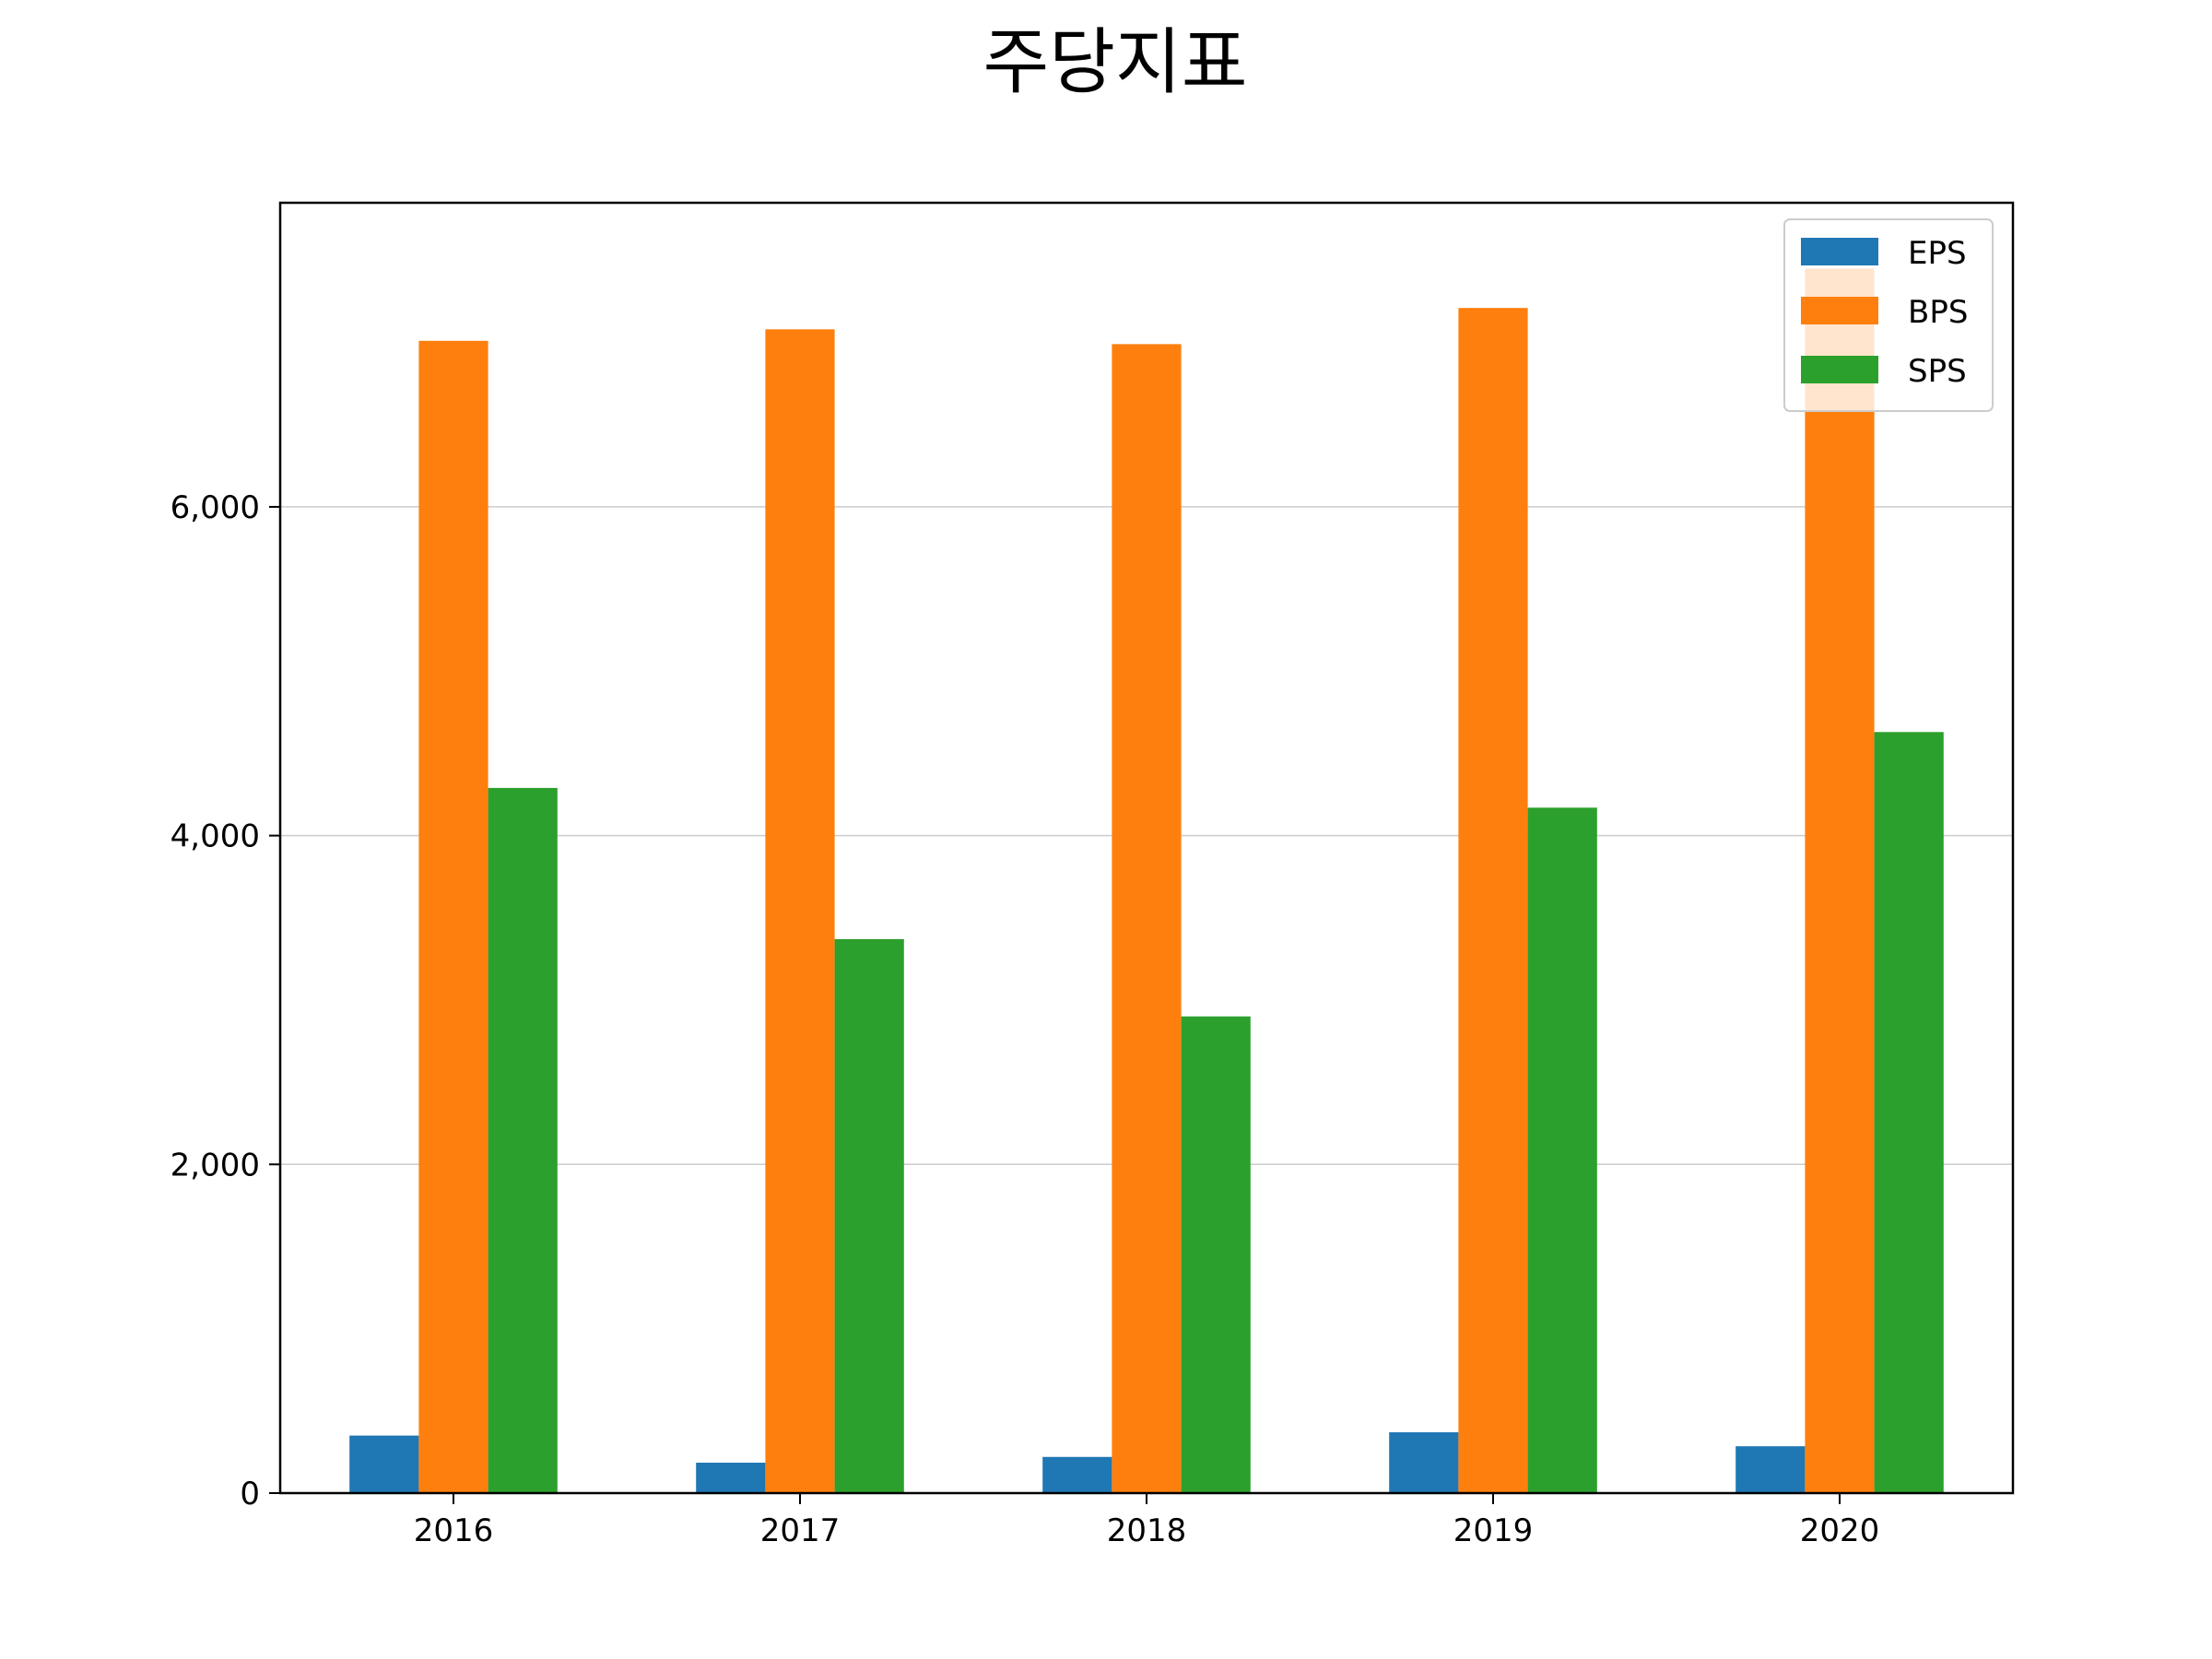 The image size is (2212, 1659). I want to click on bar-sps-2017, so click(869, 1215).